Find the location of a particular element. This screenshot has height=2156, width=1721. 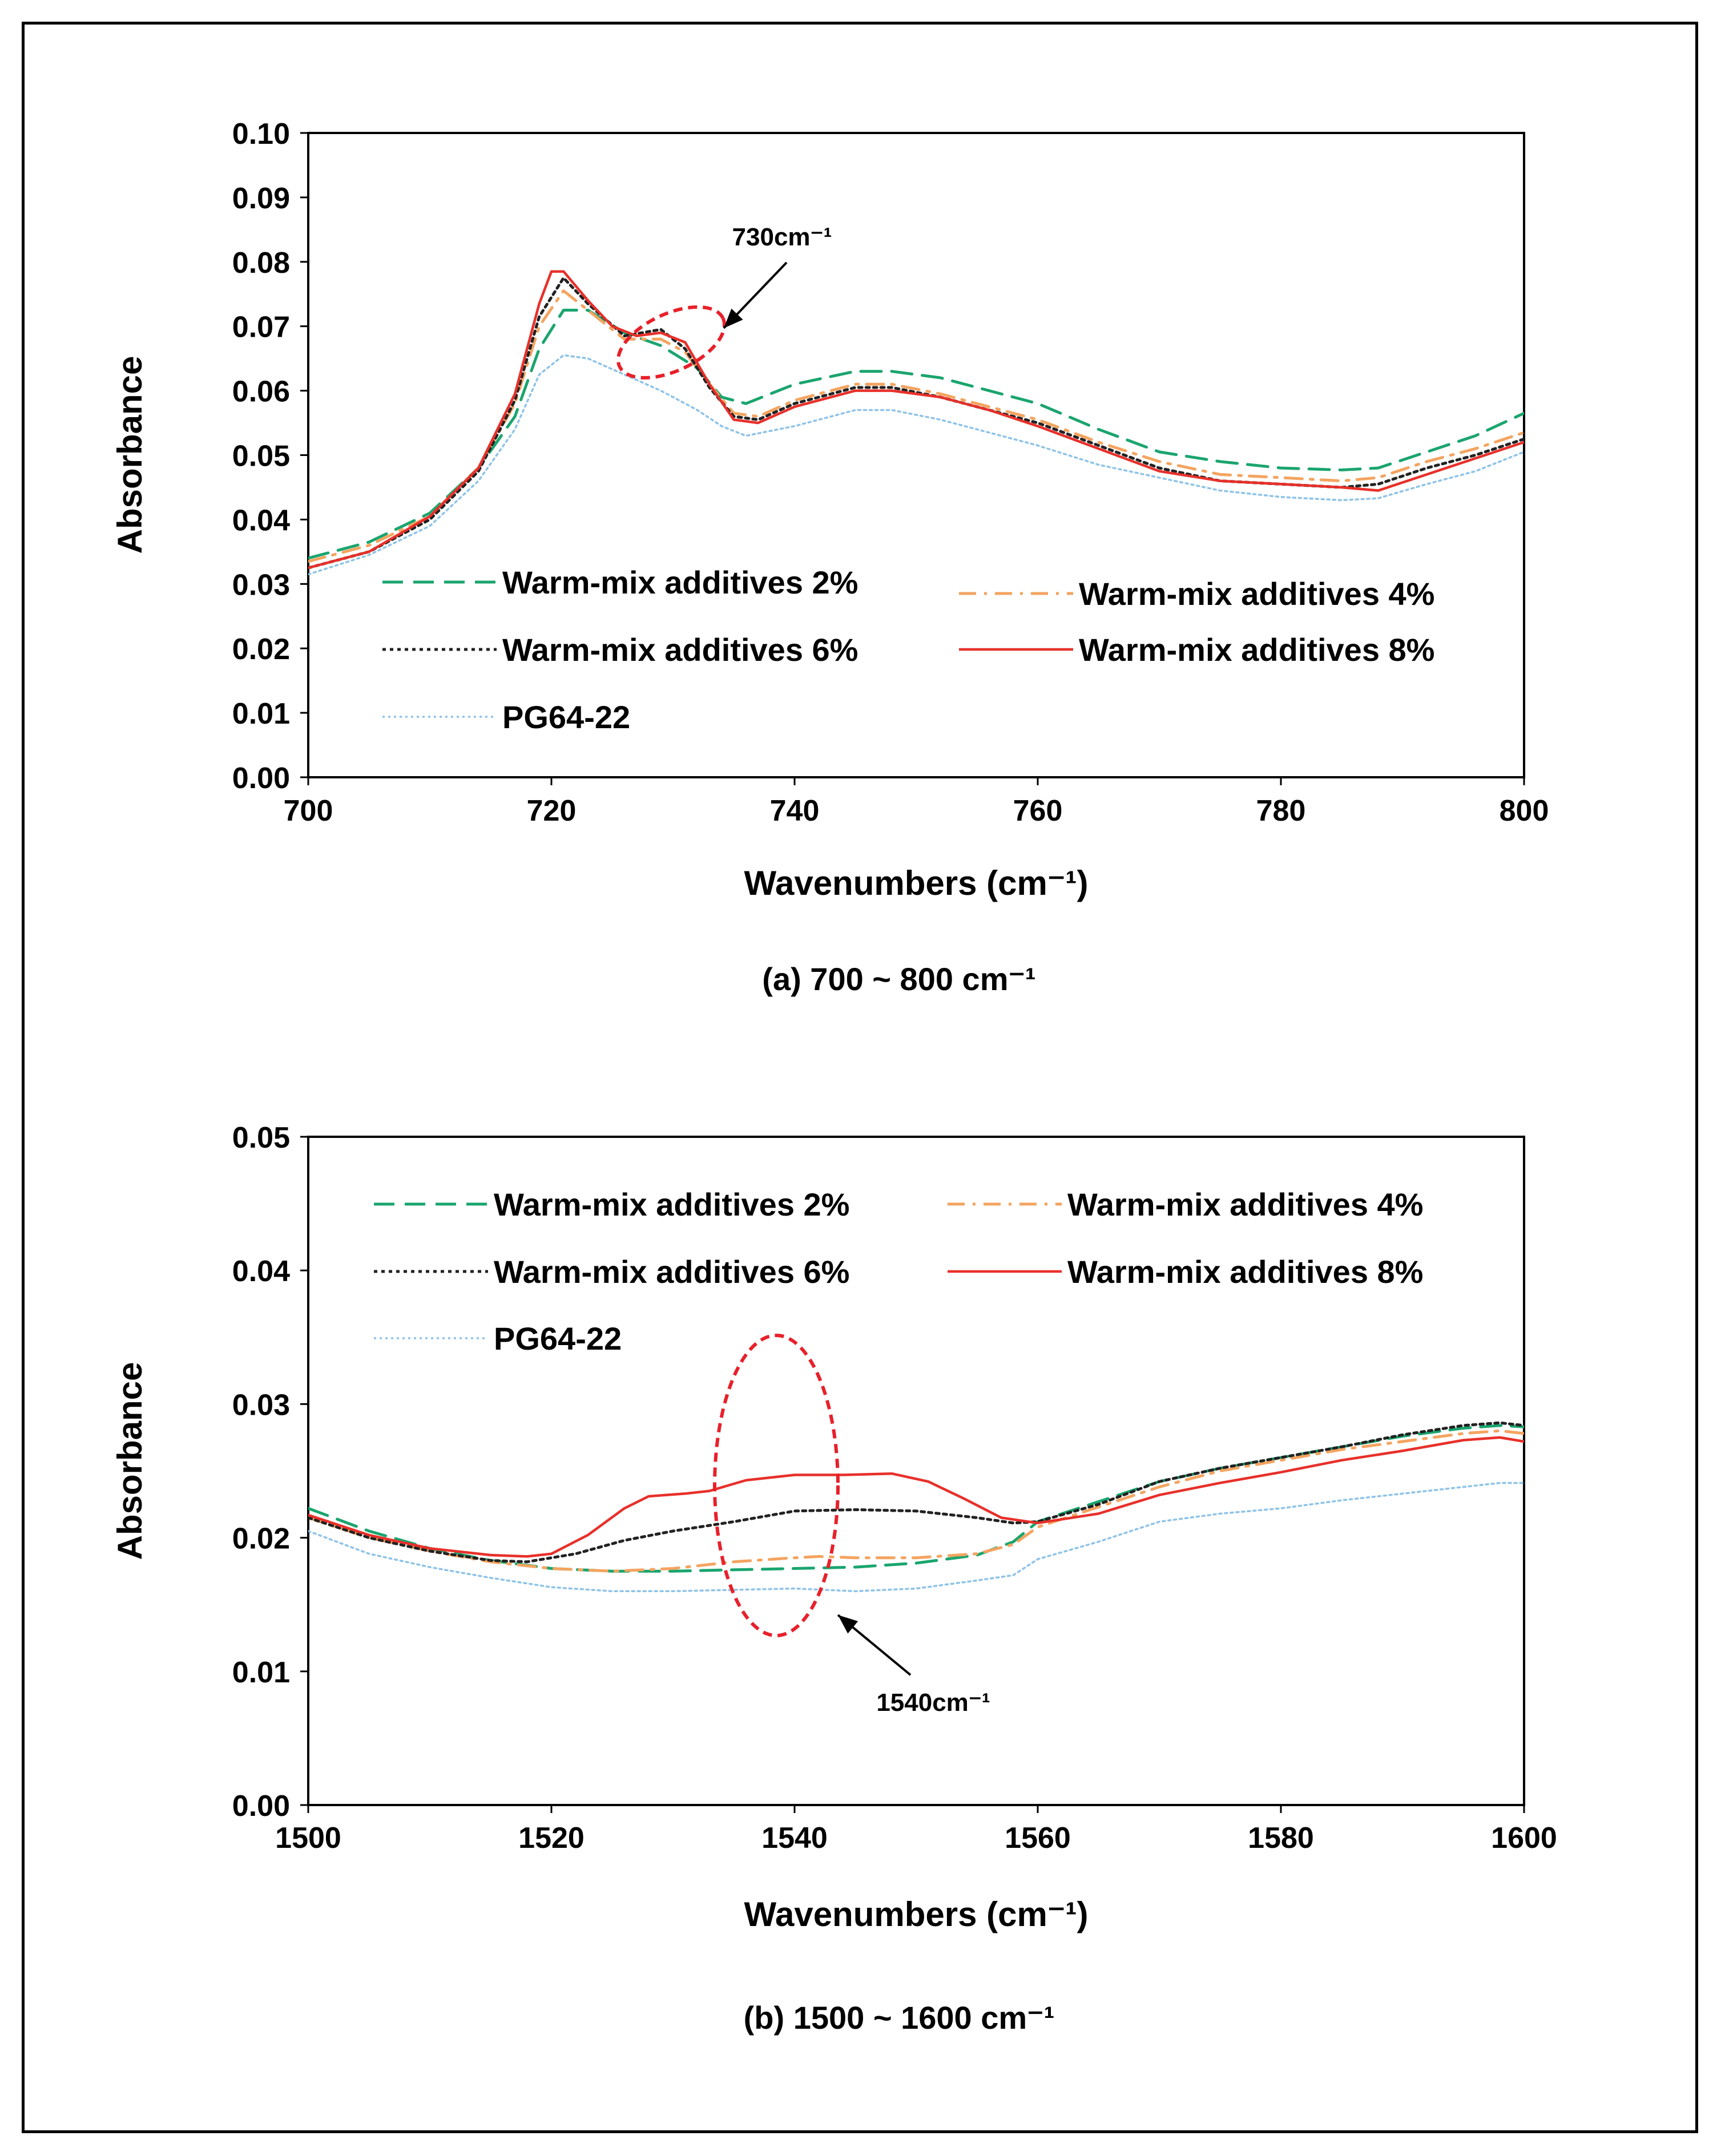

y-tick-label: 0.07 is located at coordinates (261, 327).